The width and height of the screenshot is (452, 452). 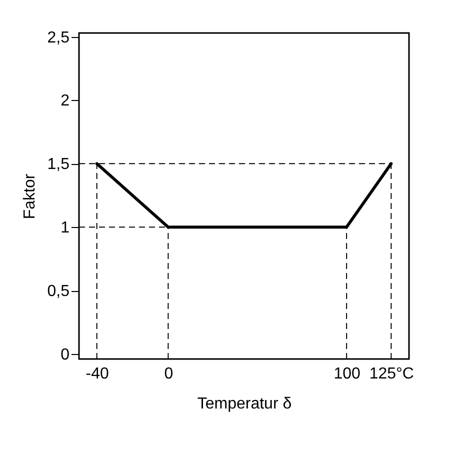 I want to click on x-tick-label: 100, so click(x=347, y=374).